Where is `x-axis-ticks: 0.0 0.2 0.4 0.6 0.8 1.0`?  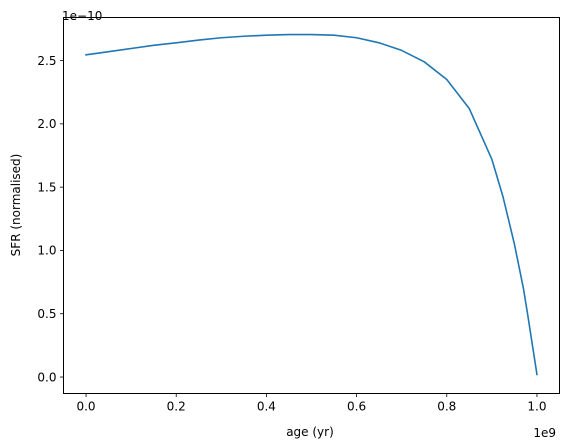
x-axis-ticks: 0.0 0.2 0.4 0.6 0.8 1.0 is located at coordinates (311, 403).